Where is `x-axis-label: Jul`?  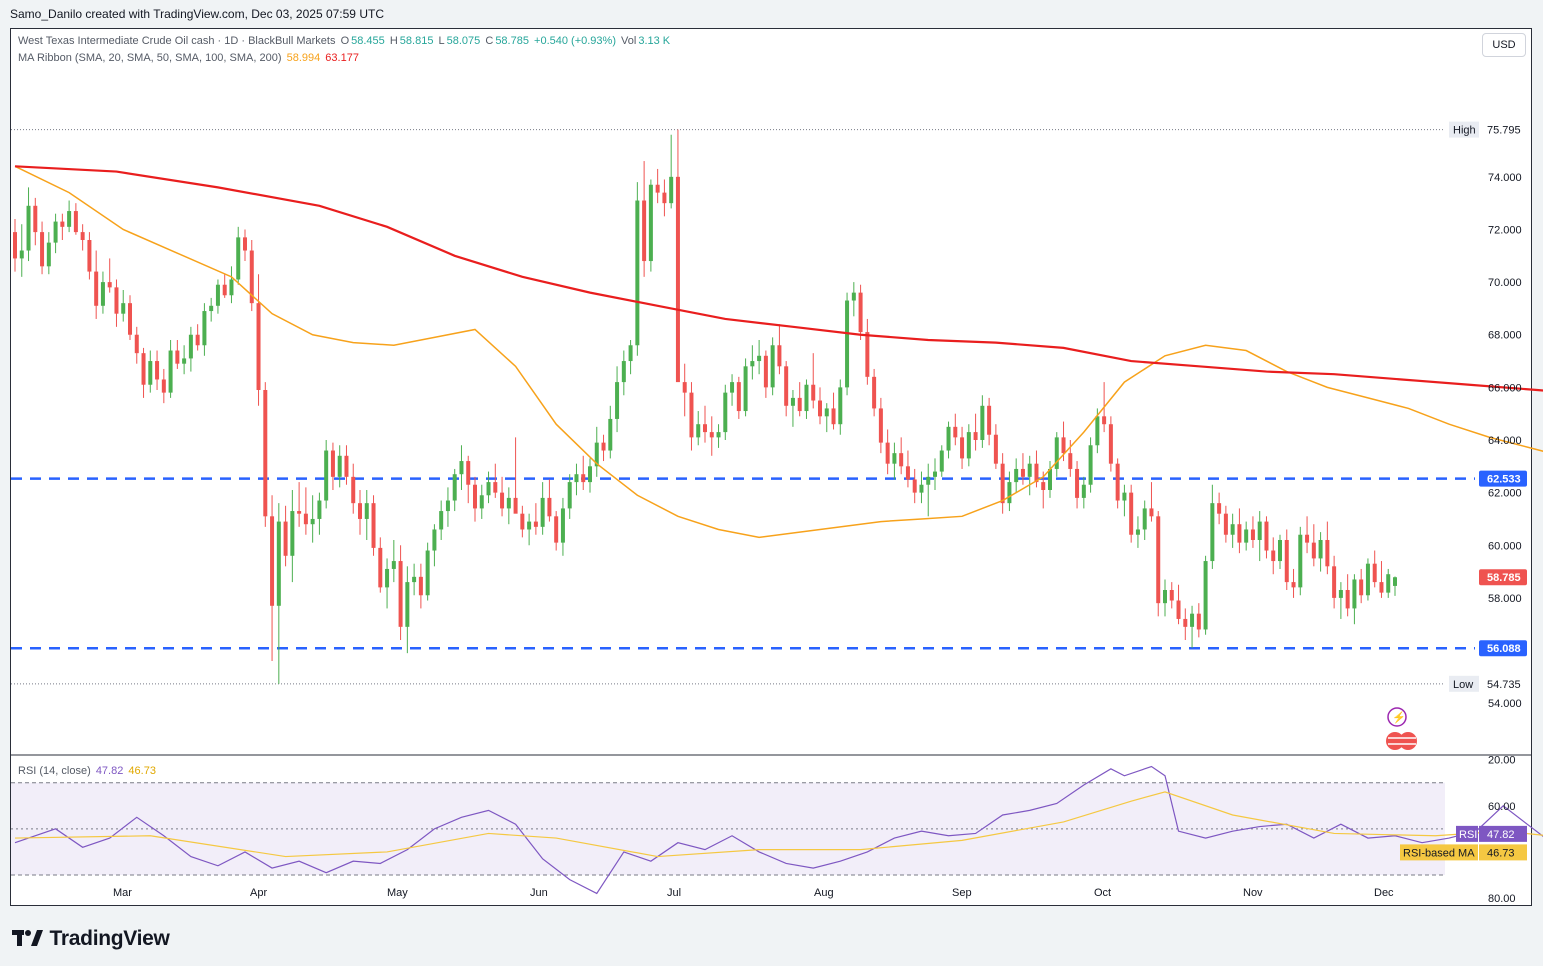 x-axis-label: Jul is located at coordinates (674, 893).